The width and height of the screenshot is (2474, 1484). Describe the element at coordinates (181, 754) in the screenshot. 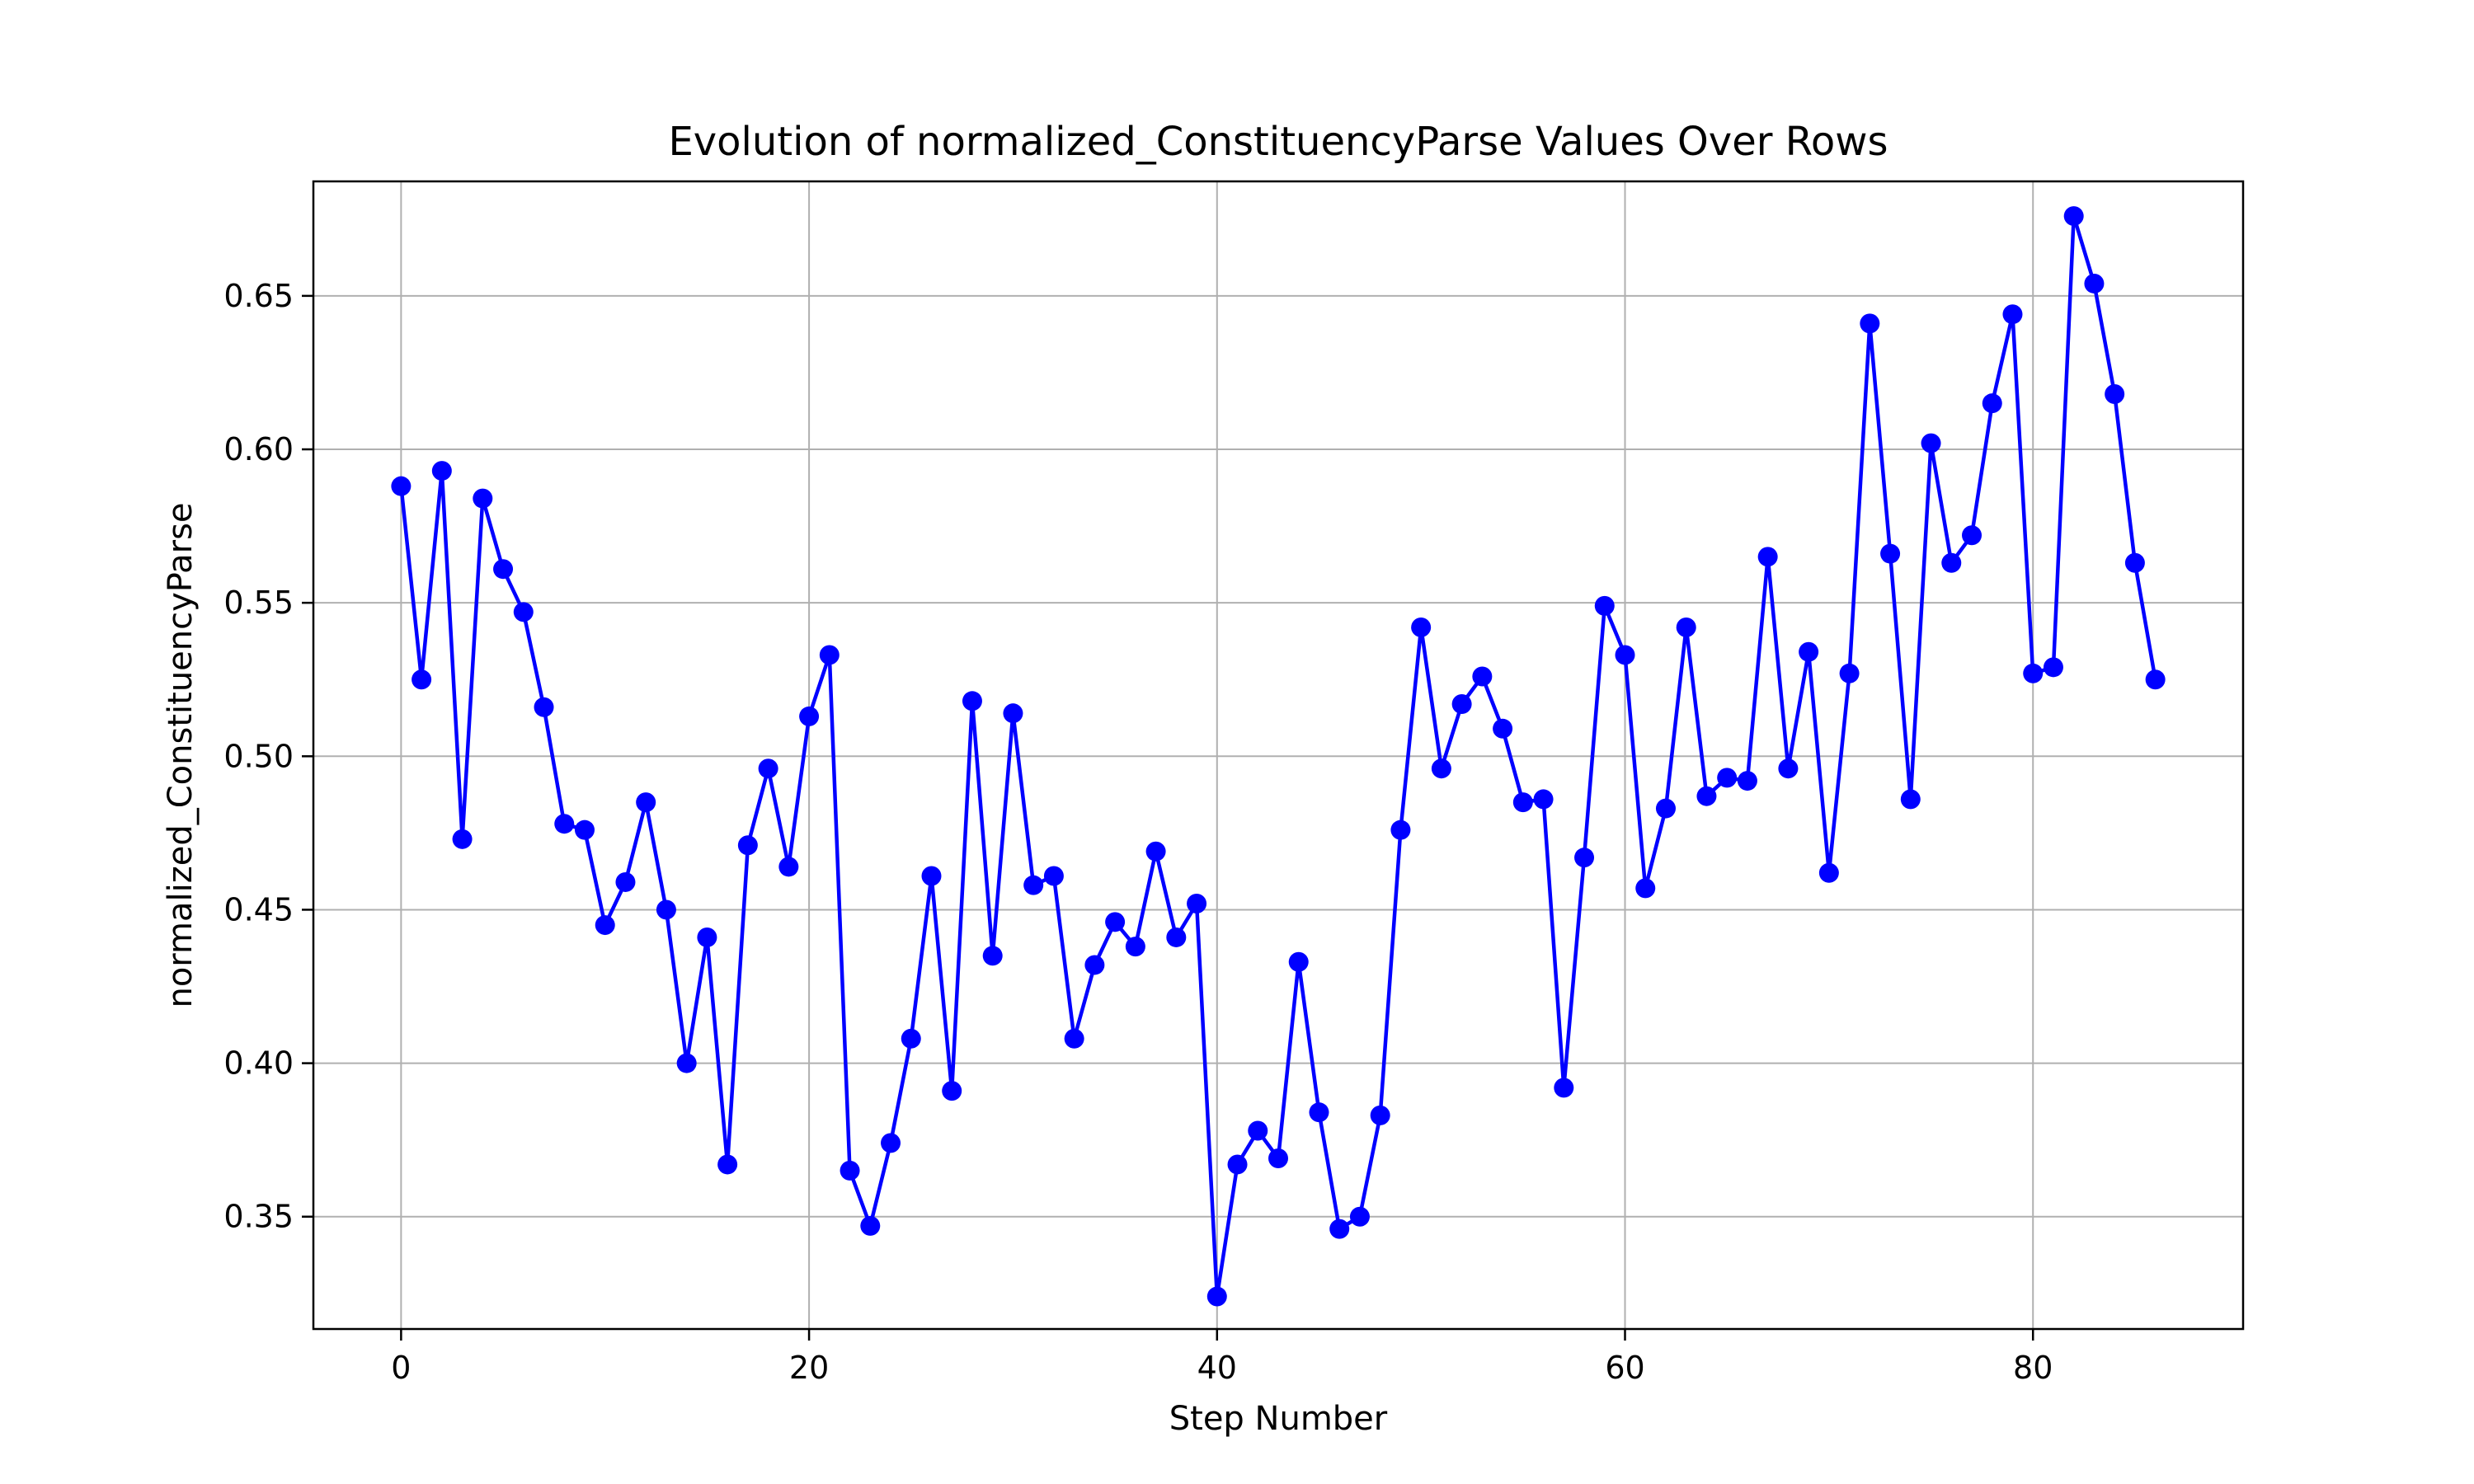

I see `y-axis-label: normalized_ConstituencyParse` at that location.